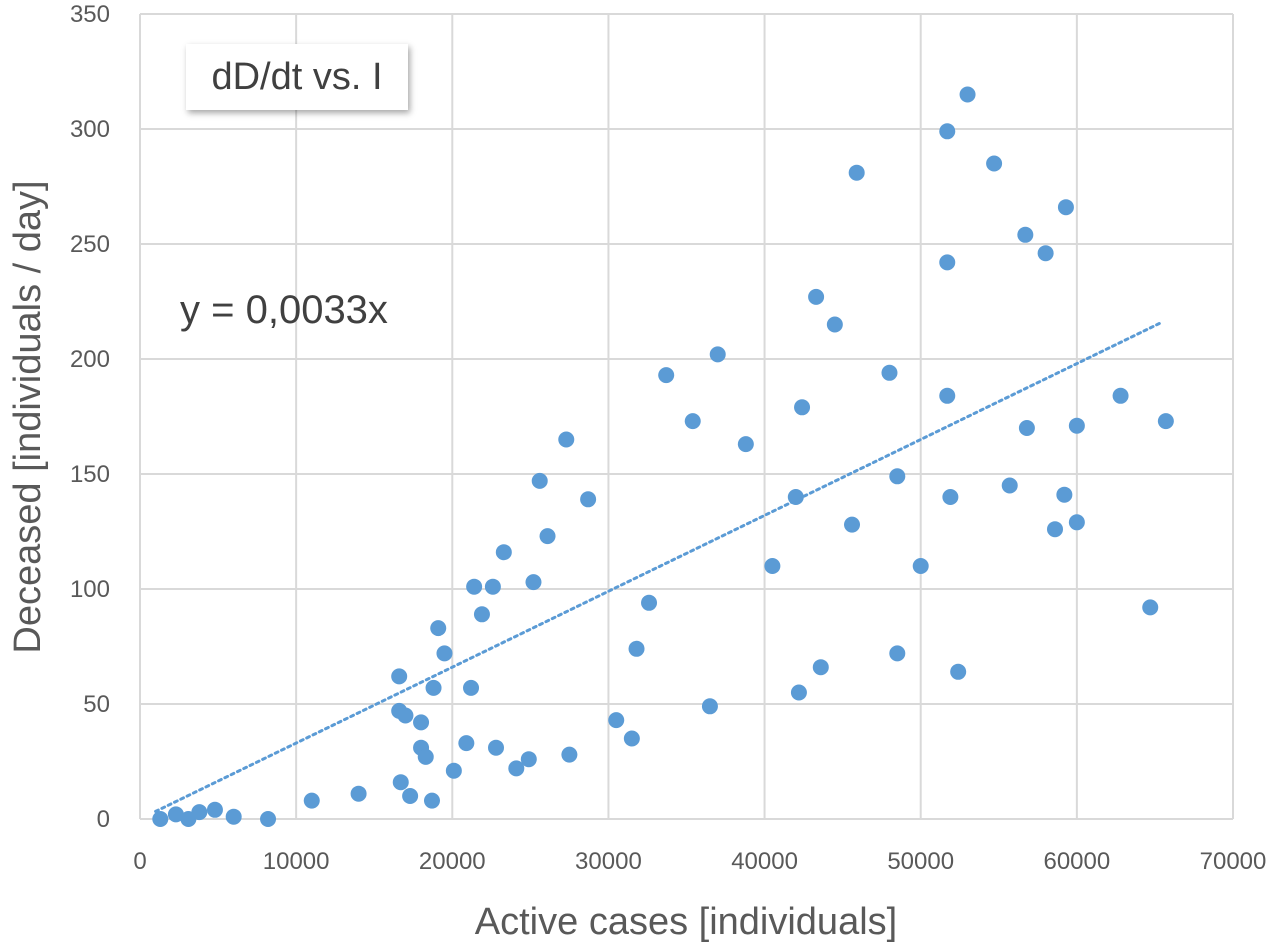 The image size is (1280, 950). Describe the element at coordinates (90, 589) in the screenshot. I see `y-tick-label: 100` at that location.